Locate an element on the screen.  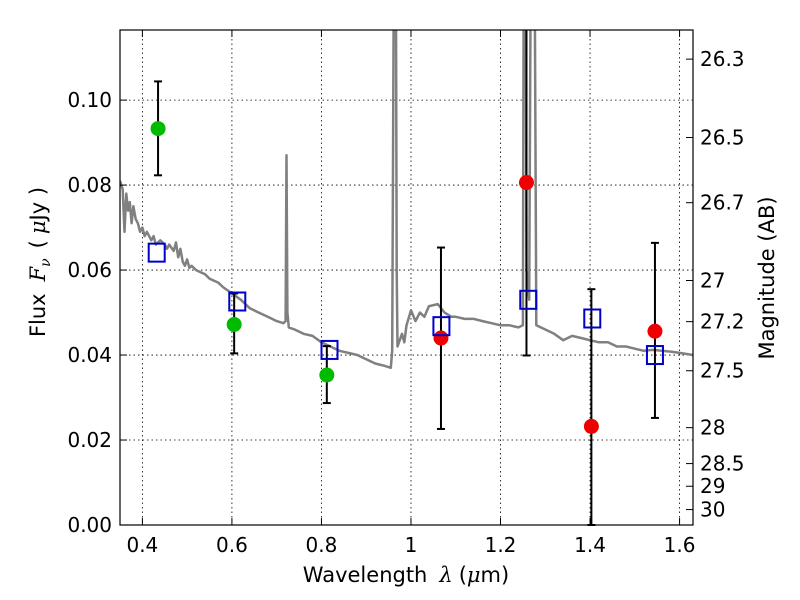
y-axis-label: FluxFν(μJy ) is located at coordinates (40, 262).